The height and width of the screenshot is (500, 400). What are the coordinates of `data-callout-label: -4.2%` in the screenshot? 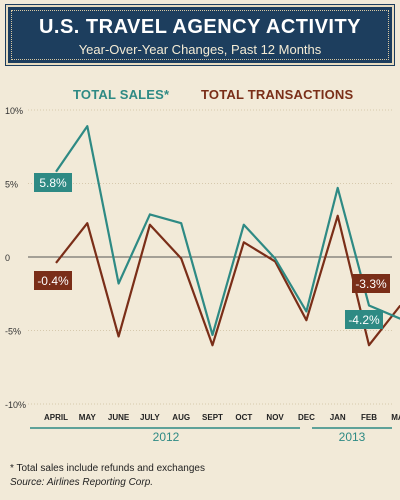 It's located at (364, 320).